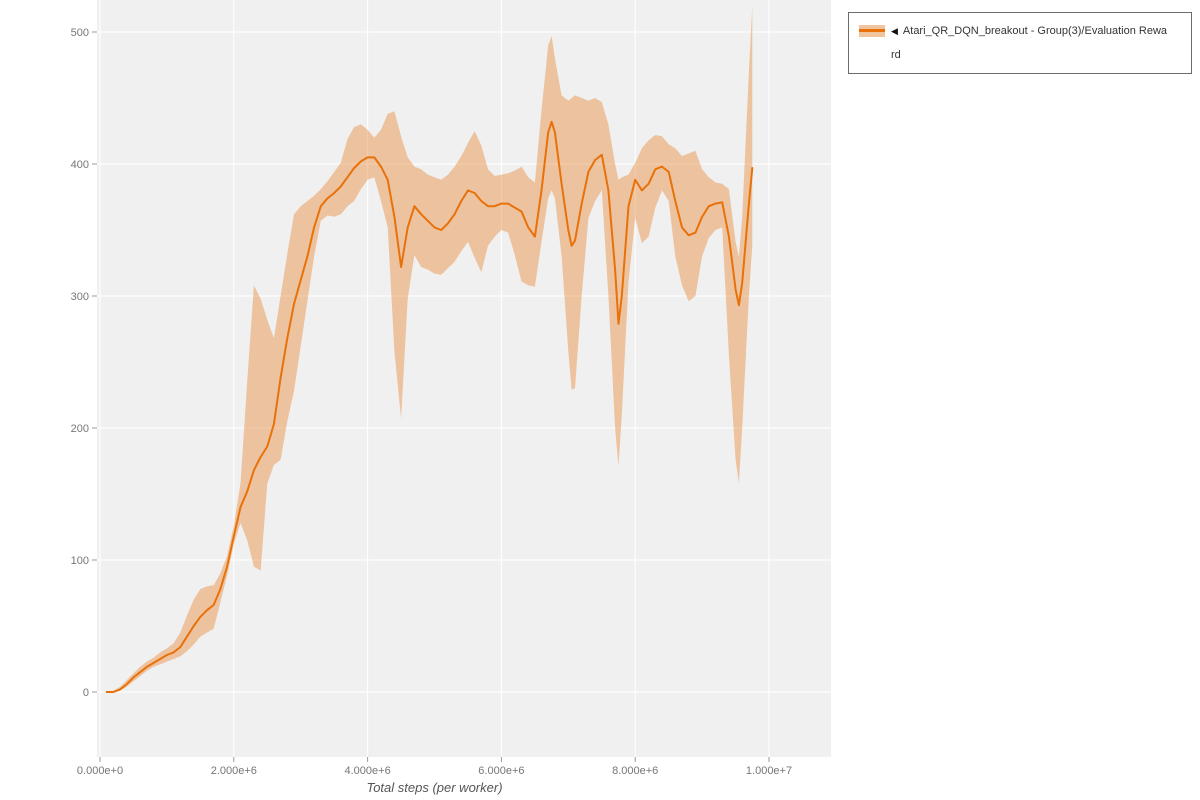 Image resolution: width=1200 pixels, height=800 pixels. I want to click on x-tick-label: 0.000e+0, so click(100, 771).